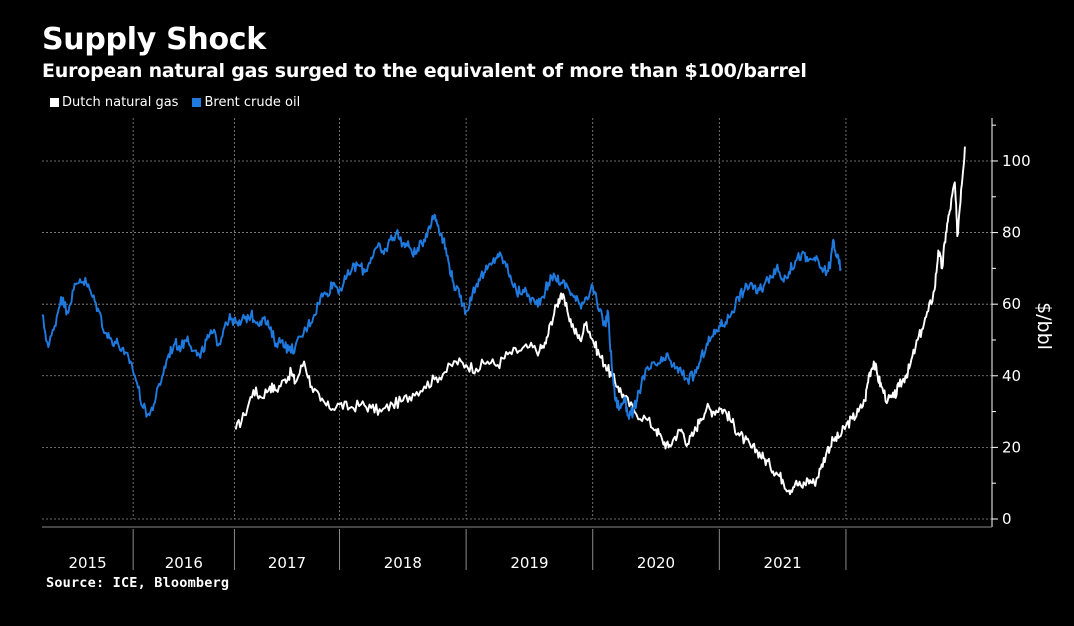 The image size is (1074, 626). I want to click on legend-item-gas: Dutch natural gas, so click(114, 102).